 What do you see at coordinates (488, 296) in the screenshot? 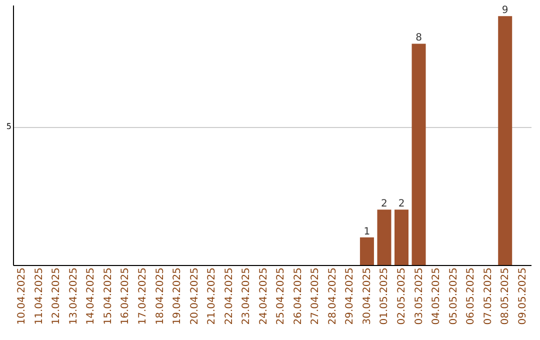
I see `x-tick-label: 07.05.2025` at bounding box center [488, 296].